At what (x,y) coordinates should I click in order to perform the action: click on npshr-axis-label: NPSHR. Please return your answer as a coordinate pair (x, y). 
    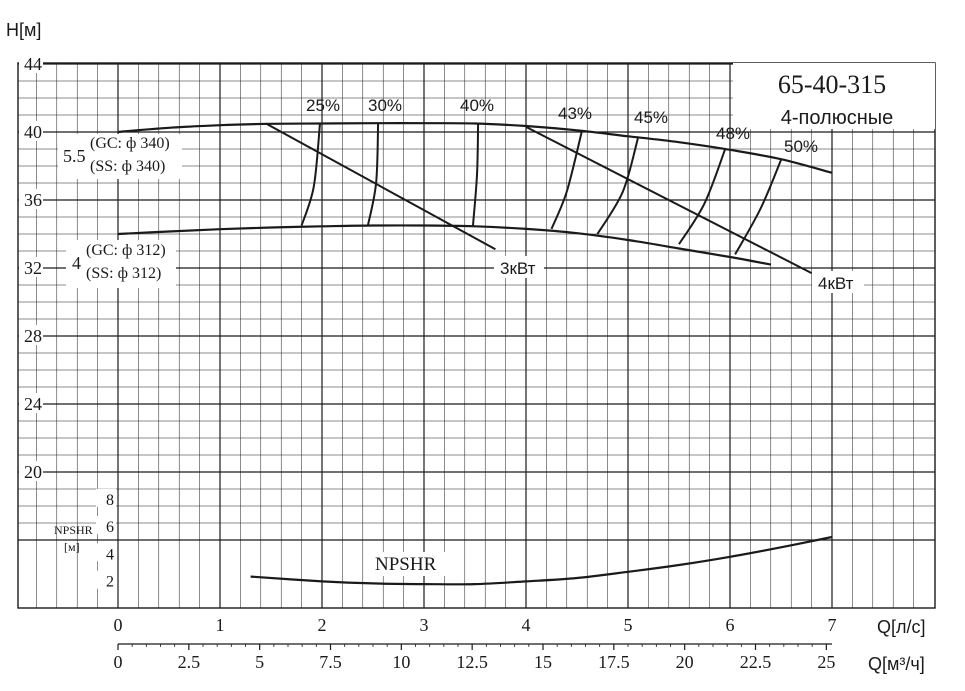
    Looking at the image, I should click on (73, 530).